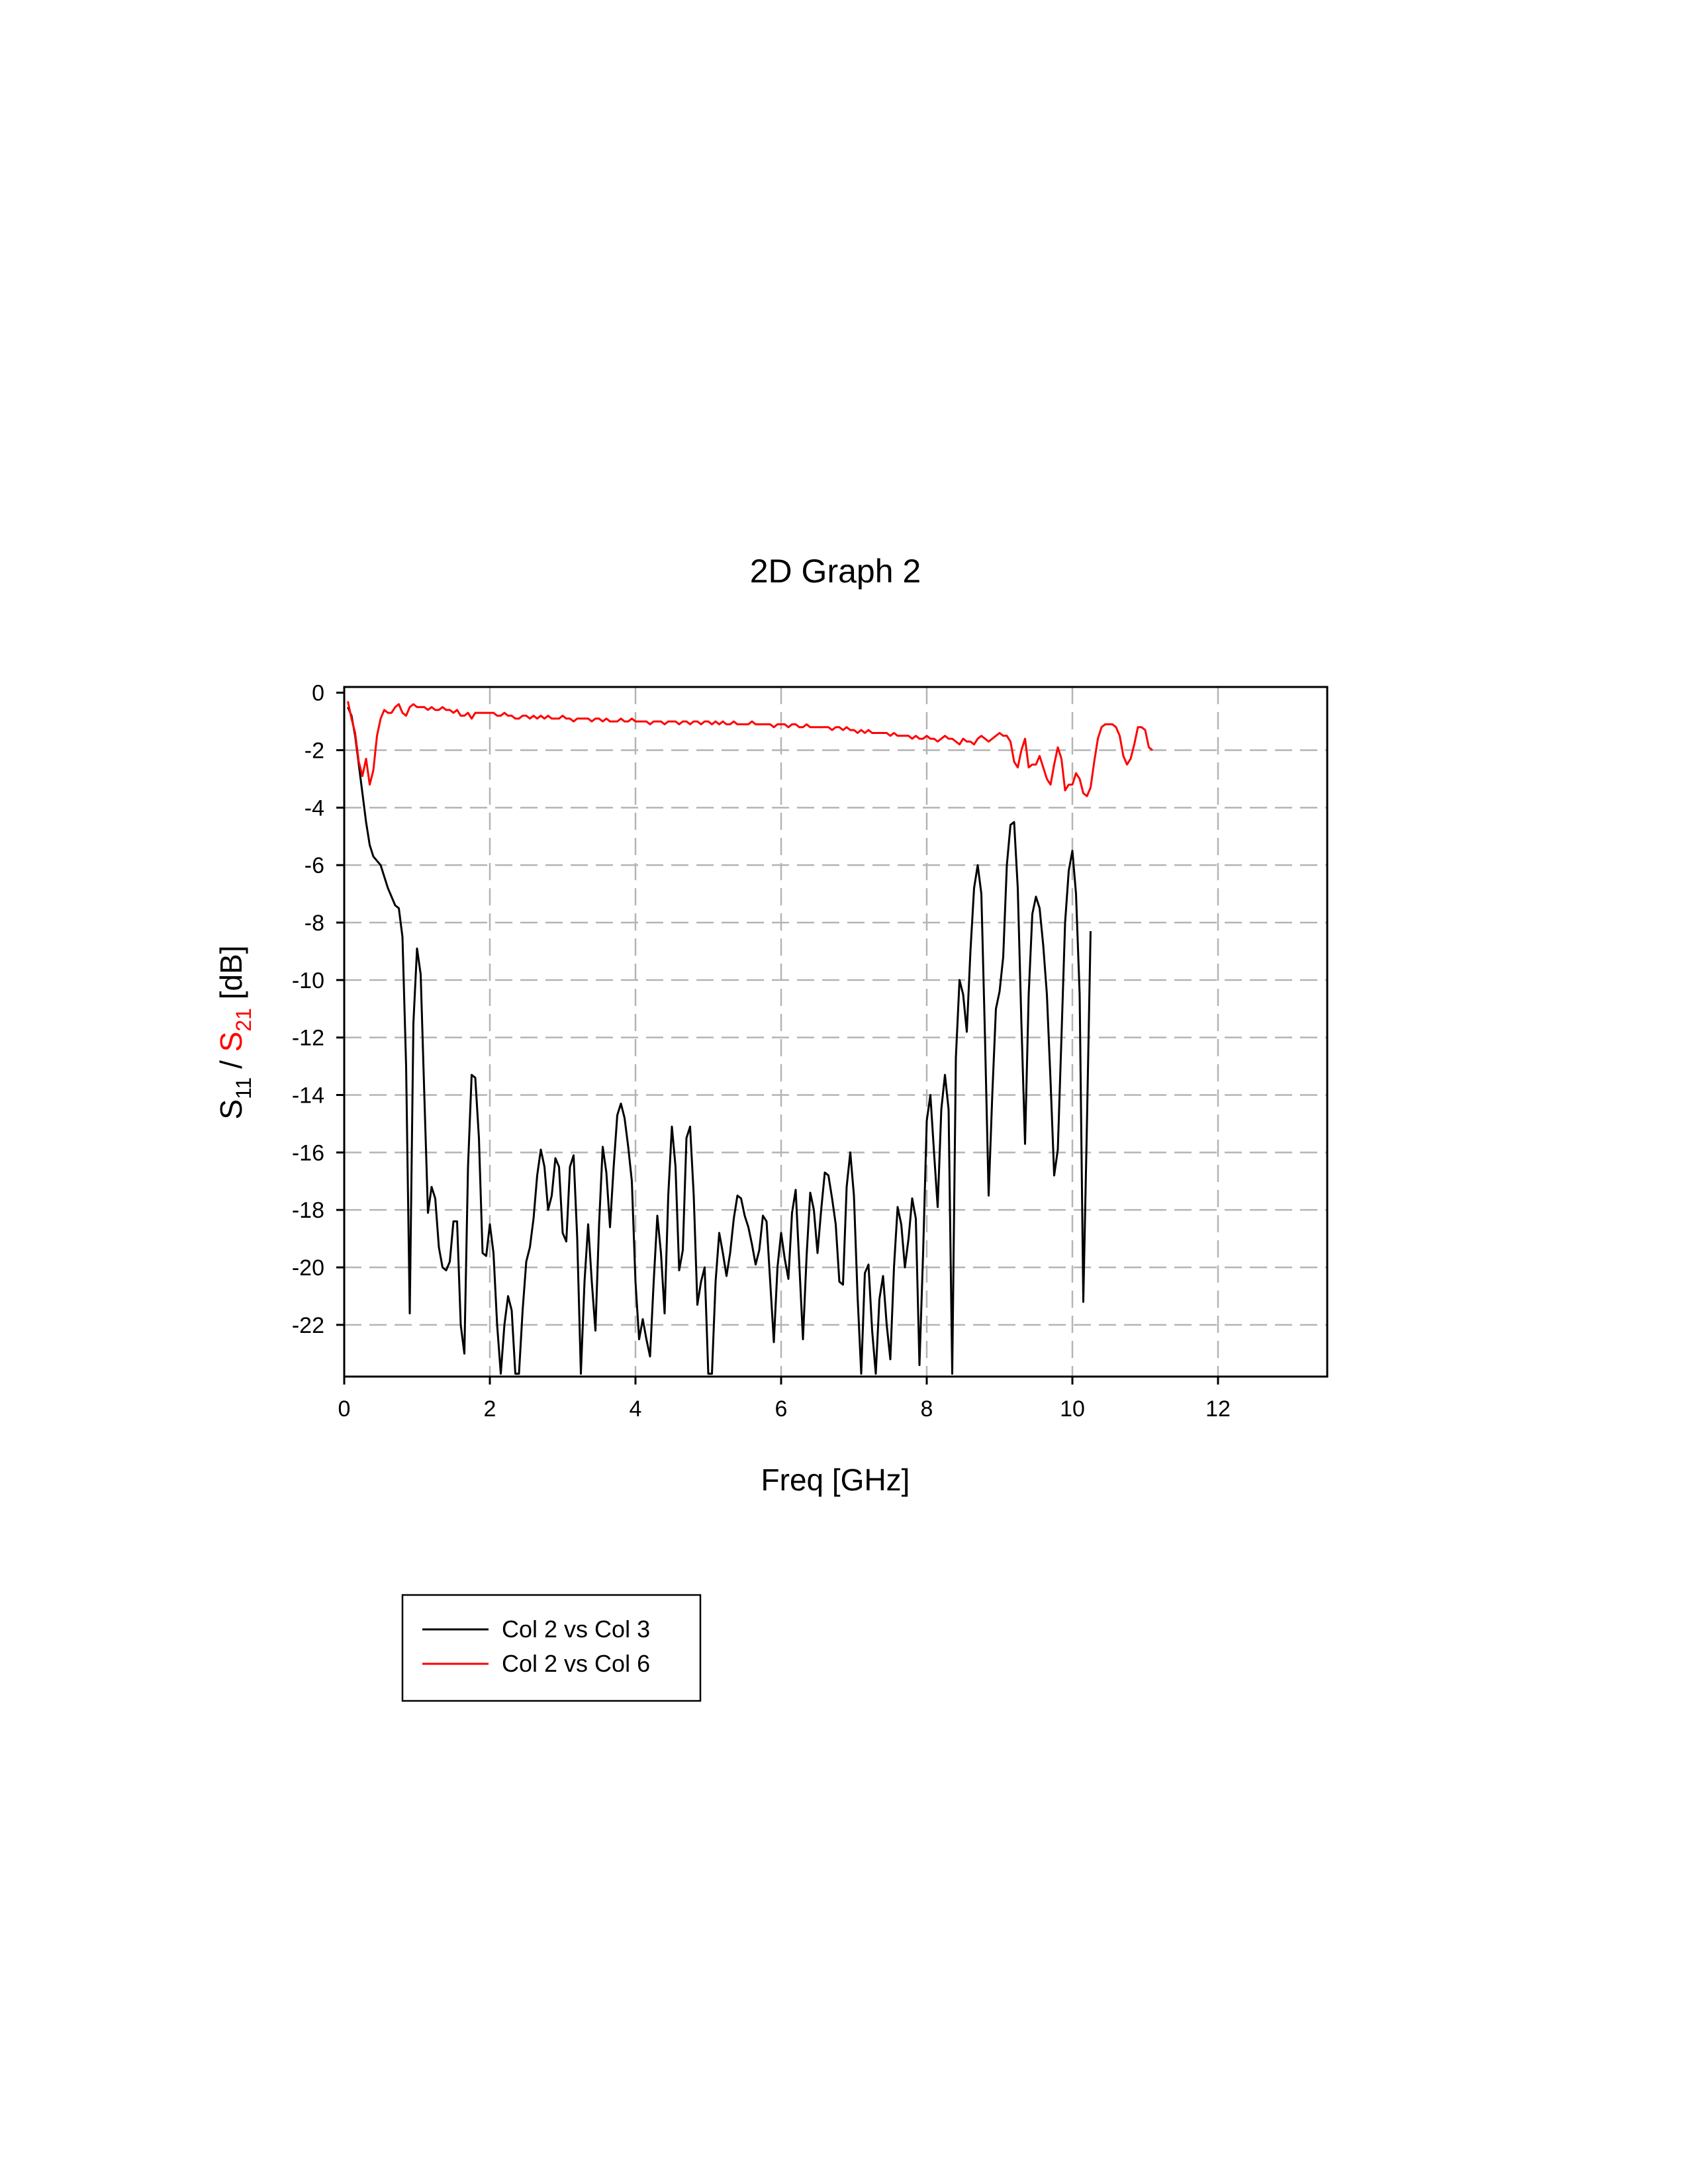  What do you see at coordinates (308, 1038) in the screenshot?
I see `y-tick-label: -12` at bounding box center [308, 1038].